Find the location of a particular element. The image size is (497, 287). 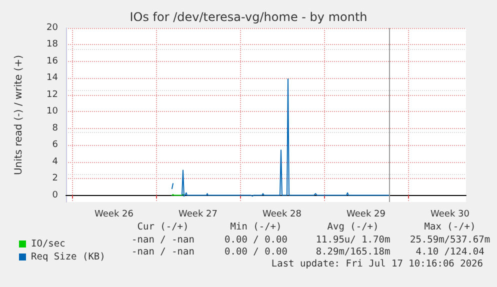

x-tick-label: Week 30 is located at coordinates (450, 215).